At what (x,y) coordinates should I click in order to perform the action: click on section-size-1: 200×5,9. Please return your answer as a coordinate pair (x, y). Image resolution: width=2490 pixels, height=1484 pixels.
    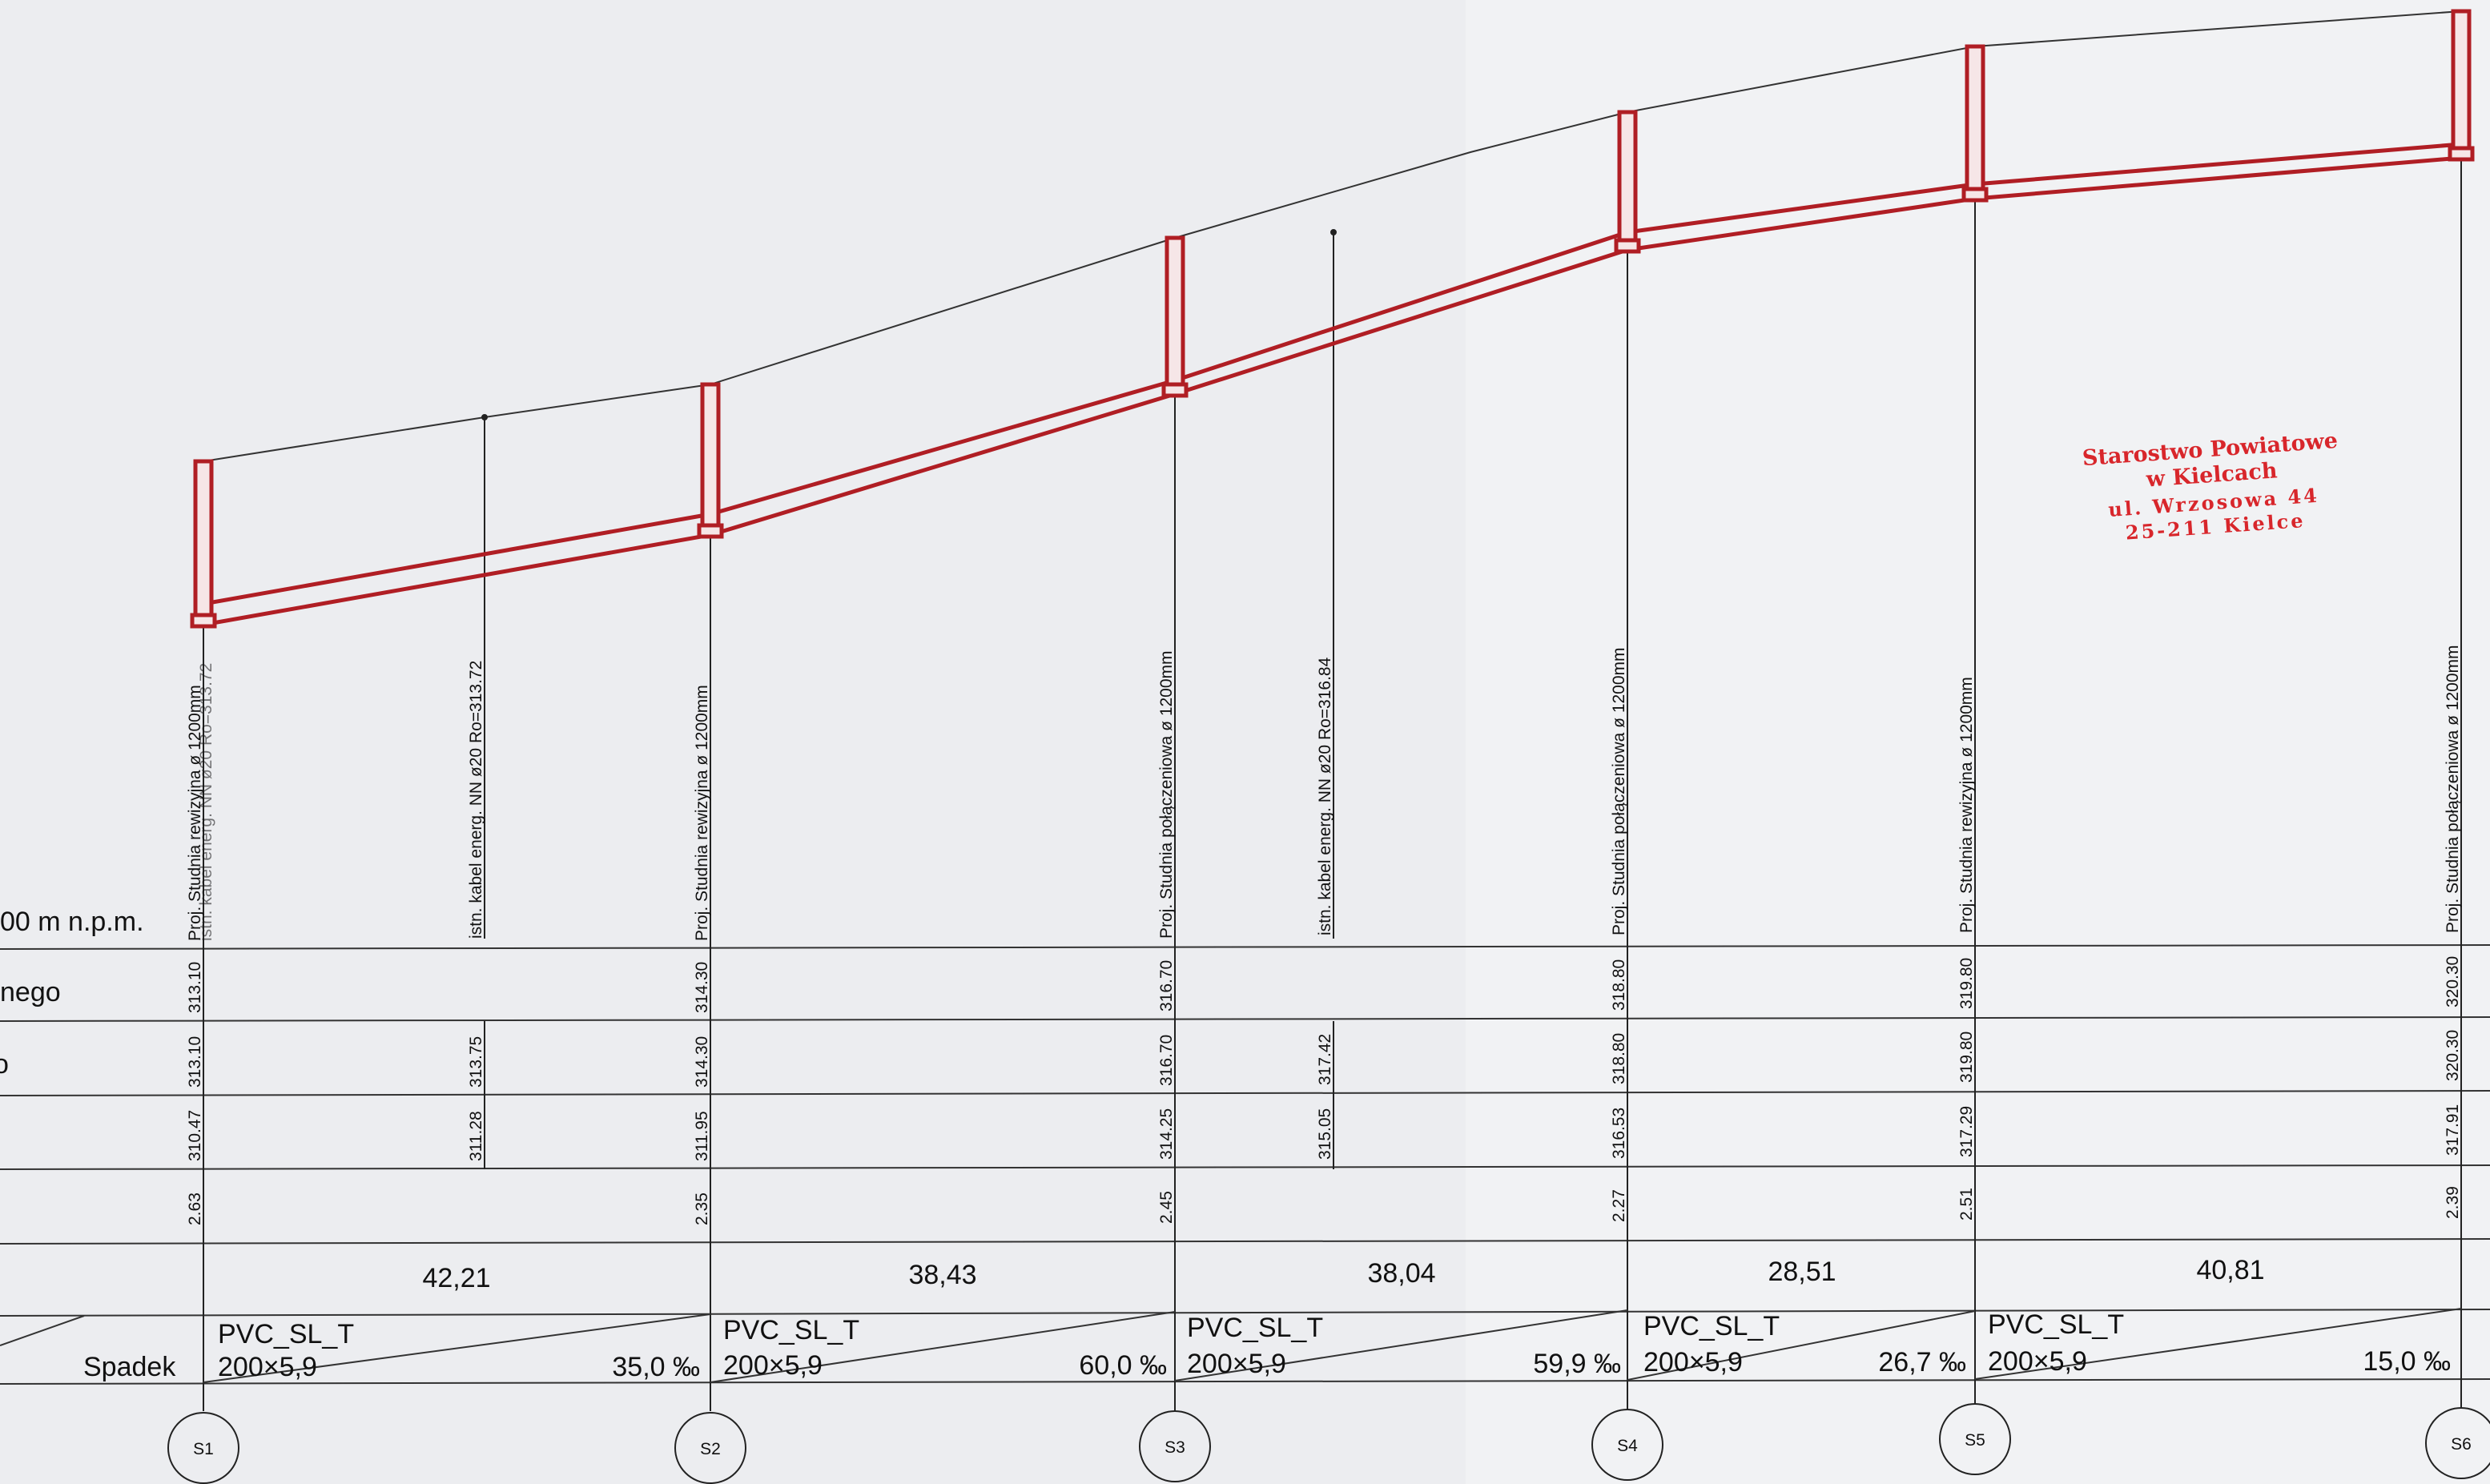
    Looking at the image, I should click on (267, 1367).